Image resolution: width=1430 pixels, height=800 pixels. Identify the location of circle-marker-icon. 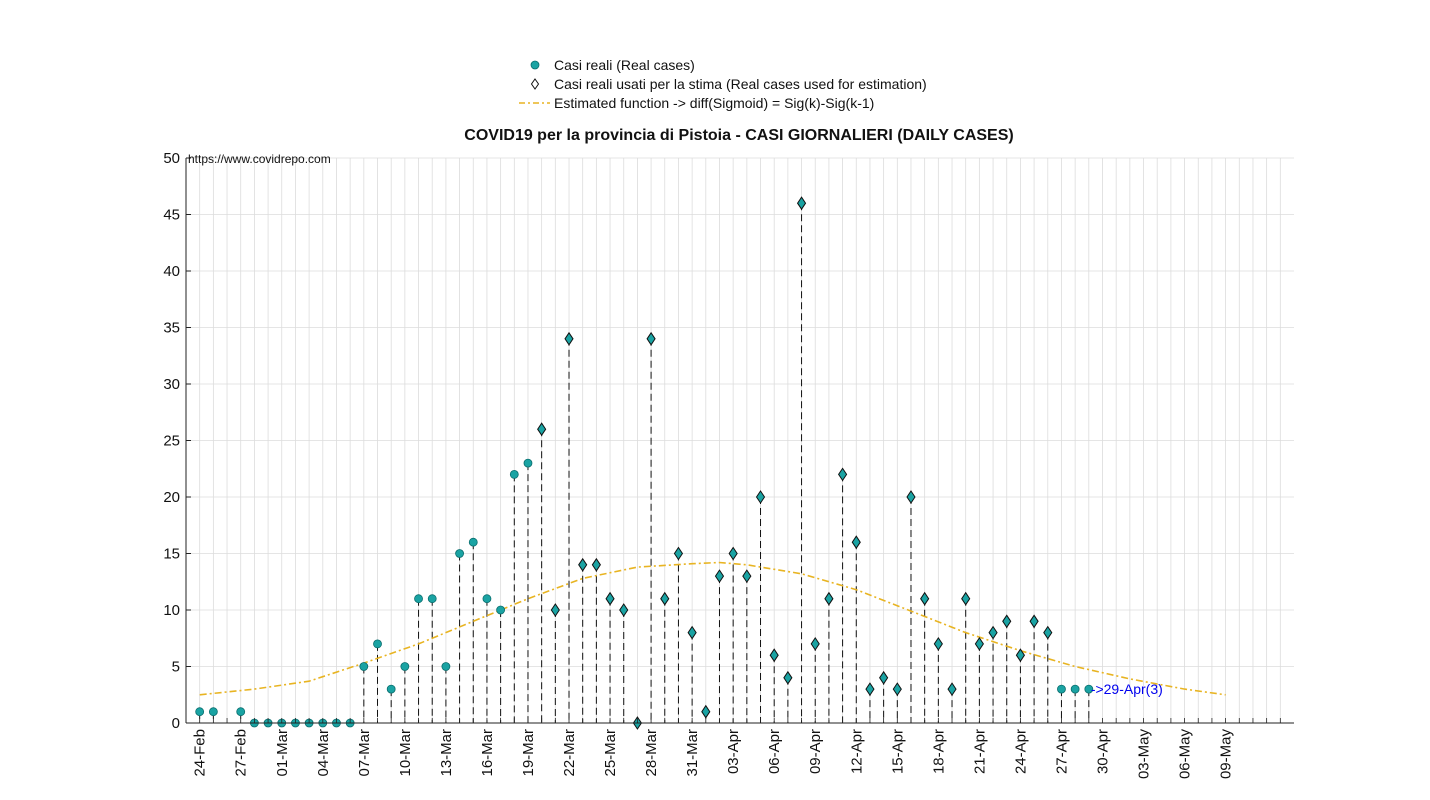
(533, 65).